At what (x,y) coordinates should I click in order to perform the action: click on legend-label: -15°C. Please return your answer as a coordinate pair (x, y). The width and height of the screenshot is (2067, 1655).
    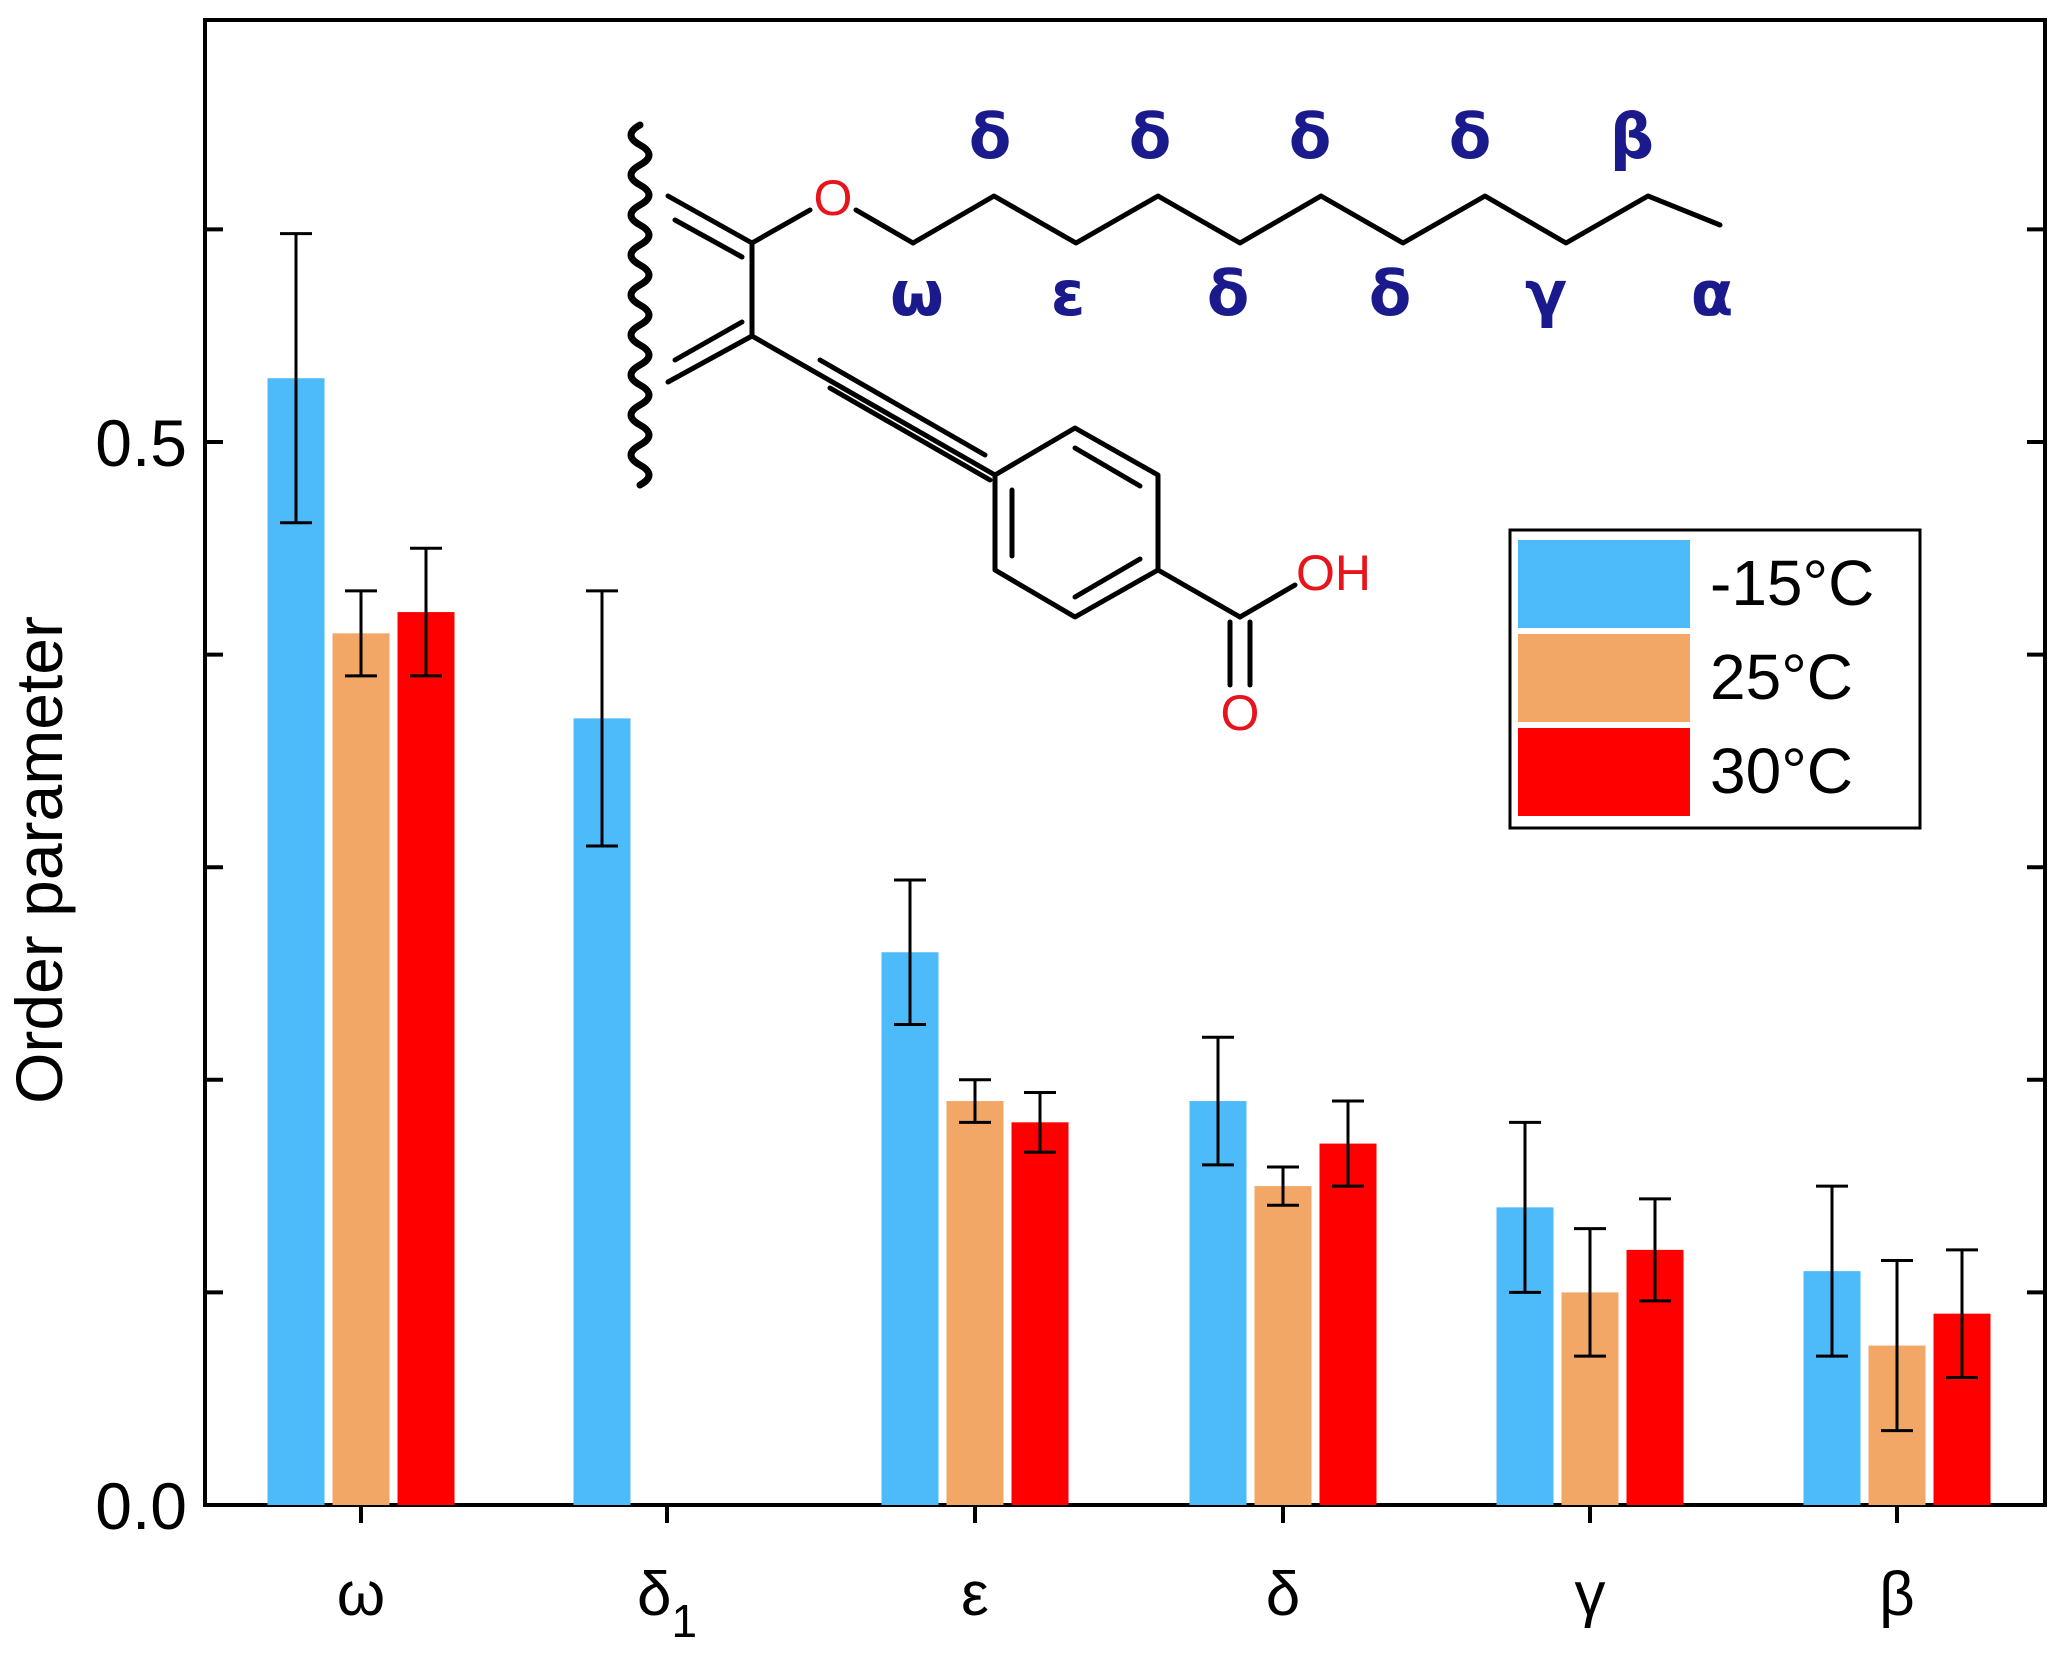
    Looking at the image, I should click on (1792, 583).